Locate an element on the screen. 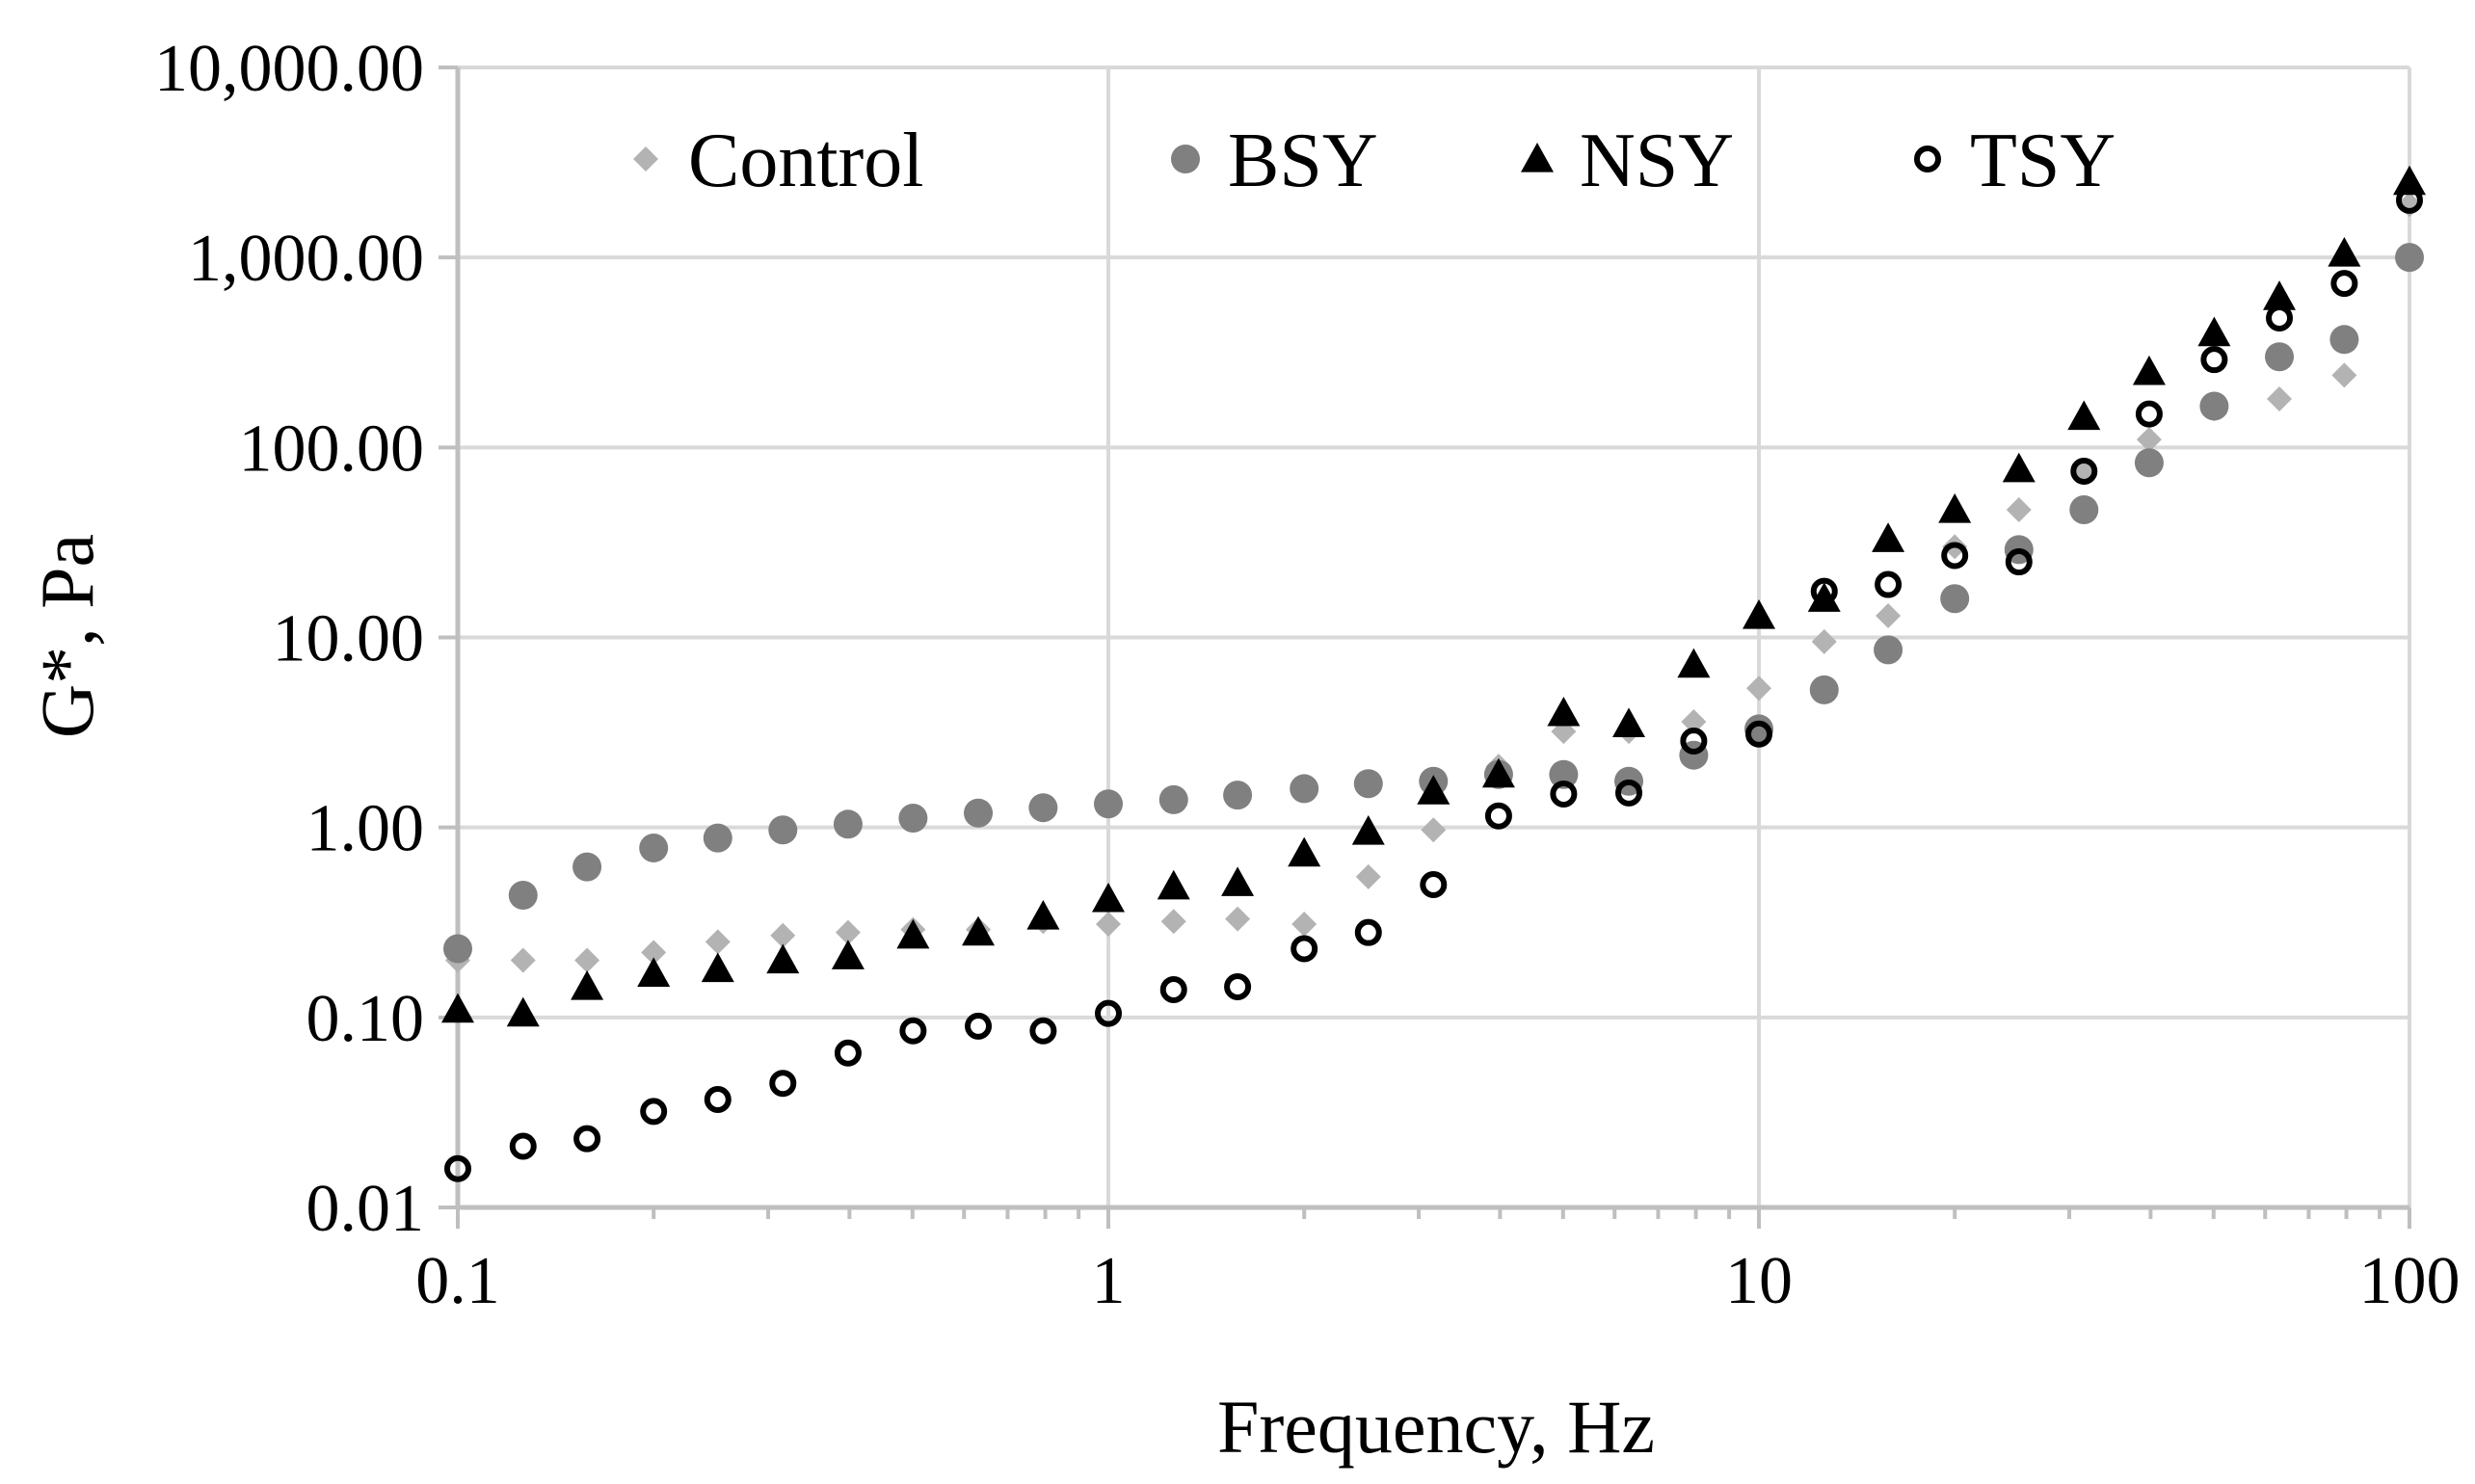  x-tick-label: 0.1 is located at coordinates (457, 1281).